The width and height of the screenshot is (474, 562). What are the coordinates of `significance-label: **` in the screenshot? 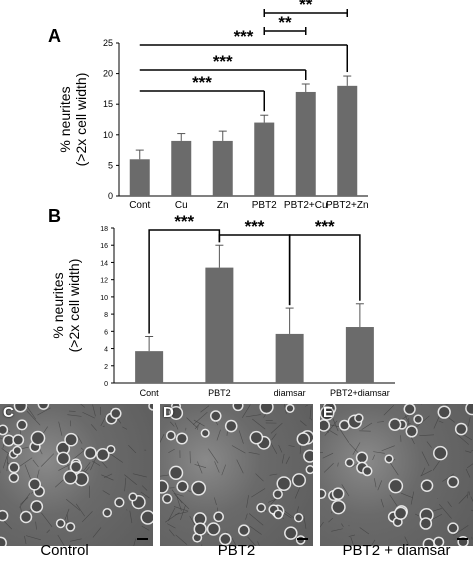 It's located at (306, 7).